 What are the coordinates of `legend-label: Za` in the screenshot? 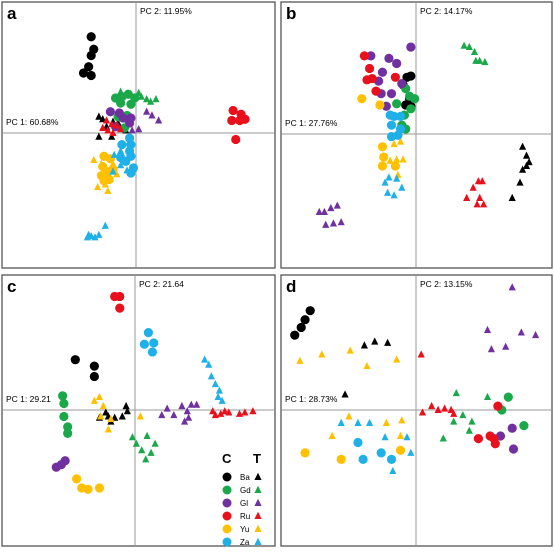 It's located at (245, 542).